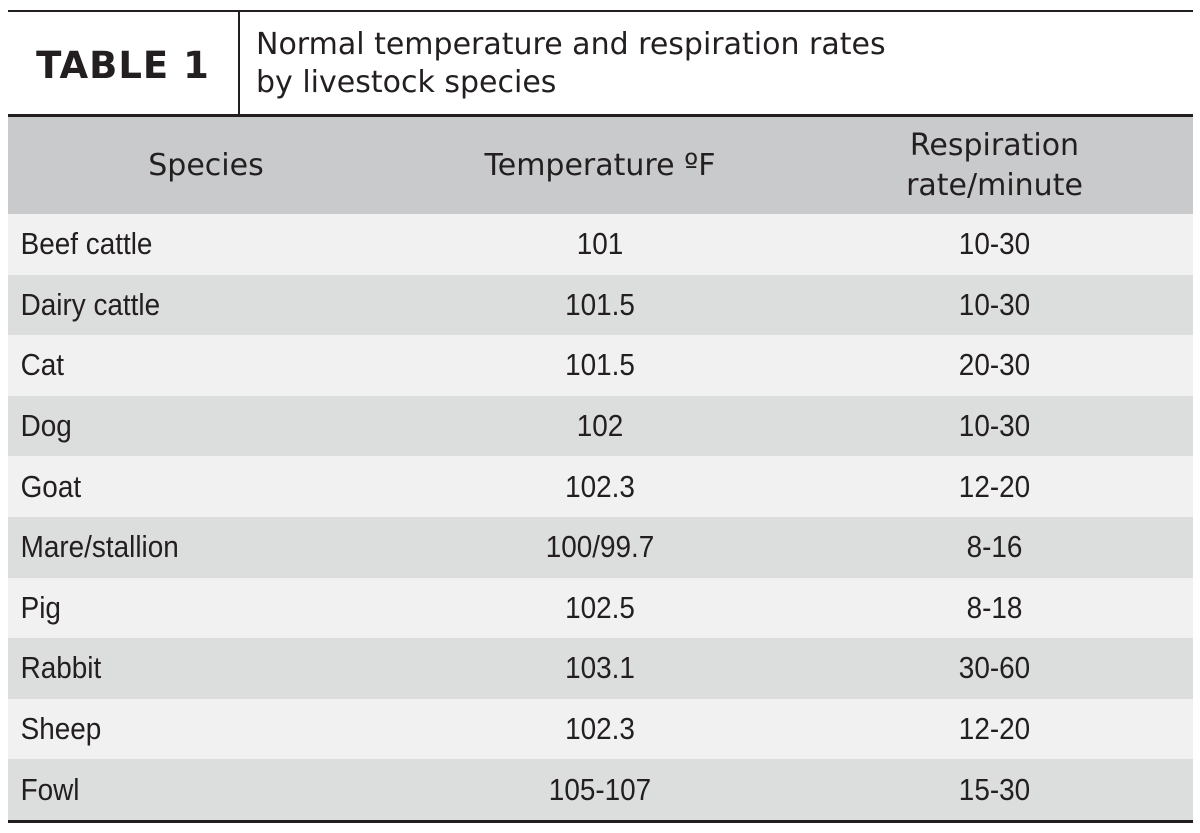 The height and width of the screenshot is (833, 1200). I want to click on table-row: Goat 102.3 12-20, so click(600, 486).